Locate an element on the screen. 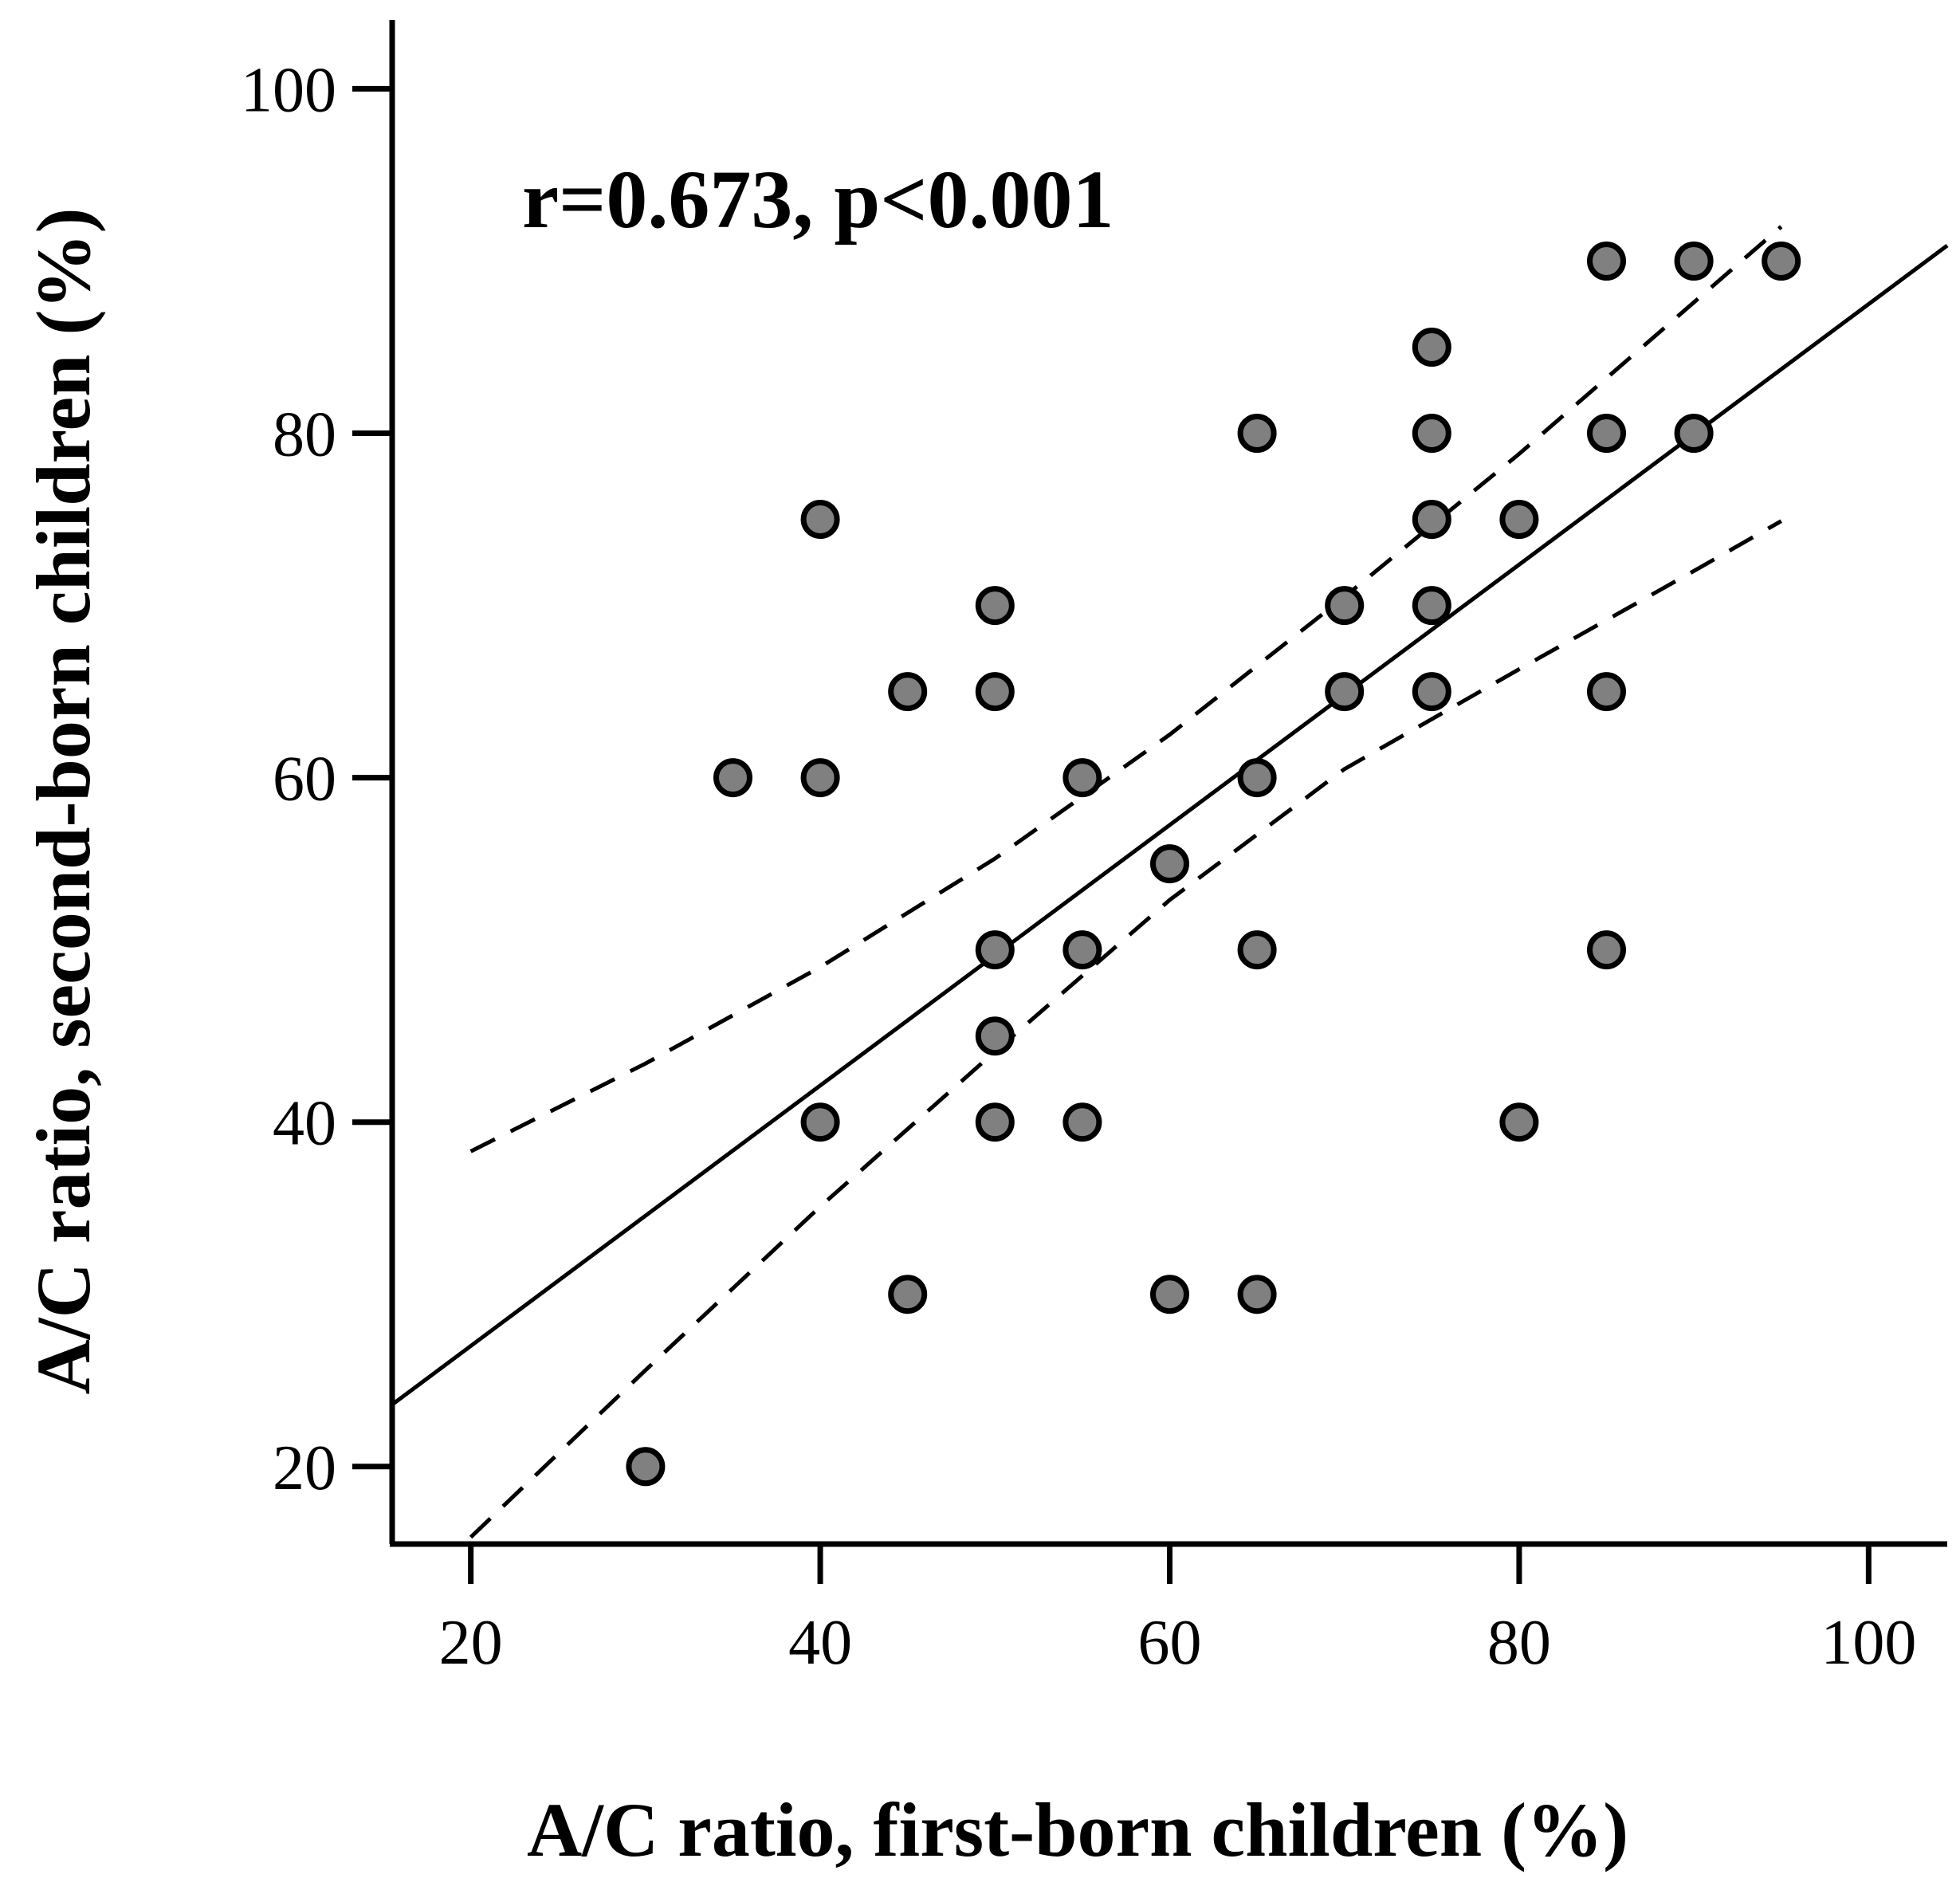 This screenshot has width=1960, height=1890. x-axis-title: A/C ratio, first-born children (%) is located at coordinates (1077, 1830).